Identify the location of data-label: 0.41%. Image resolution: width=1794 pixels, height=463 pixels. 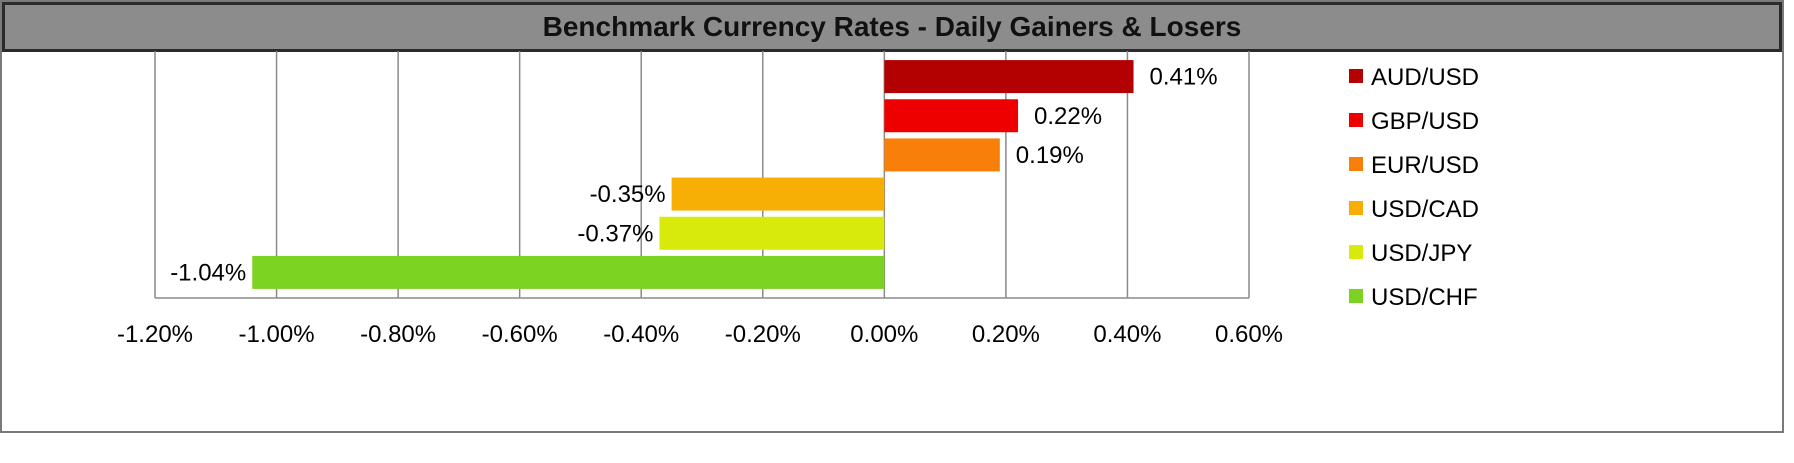
(1184, 77).